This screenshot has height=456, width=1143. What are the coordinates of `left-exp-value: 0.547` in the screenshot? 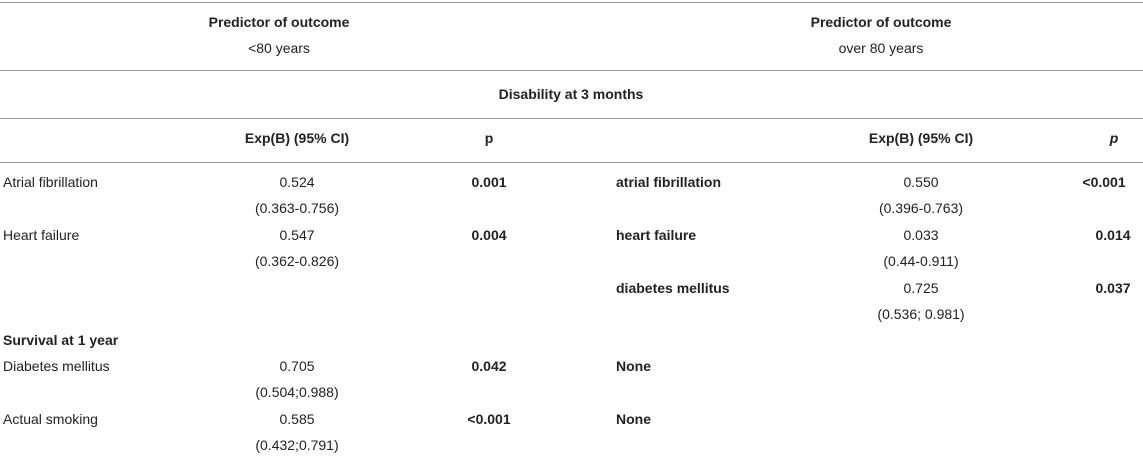 It's located at (297, 235).